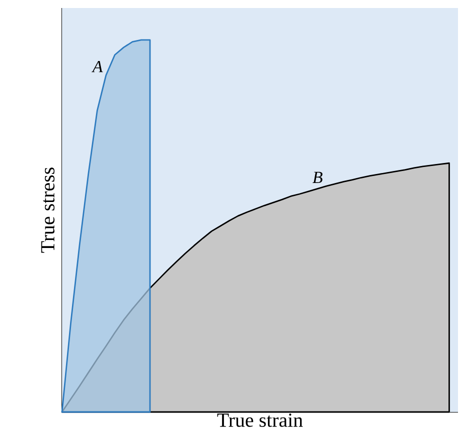 Image resolution: width=464 pixels, height=447 pixels. I want to click on x-axis-title: True strain, so click(260, 420).